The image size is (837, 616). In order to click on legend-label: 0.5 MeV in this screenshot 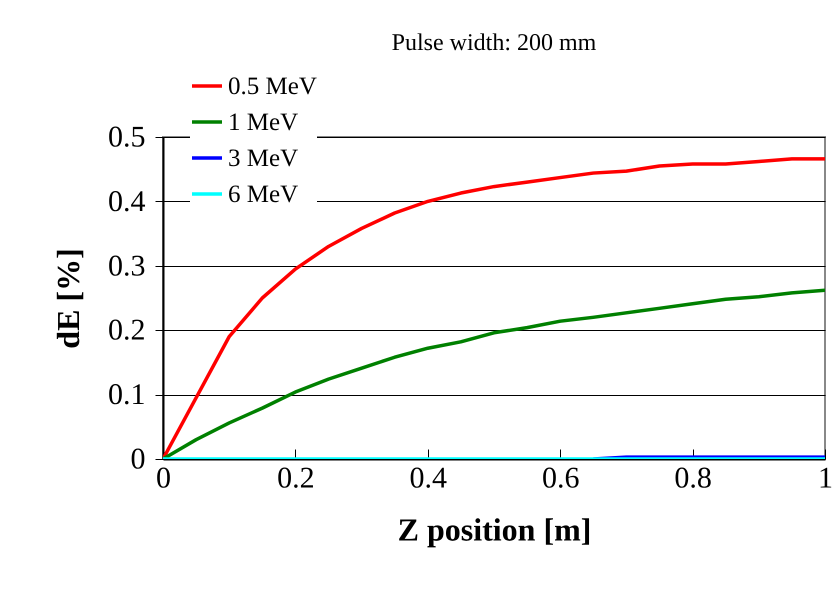, I will do `click(272, 86)`.